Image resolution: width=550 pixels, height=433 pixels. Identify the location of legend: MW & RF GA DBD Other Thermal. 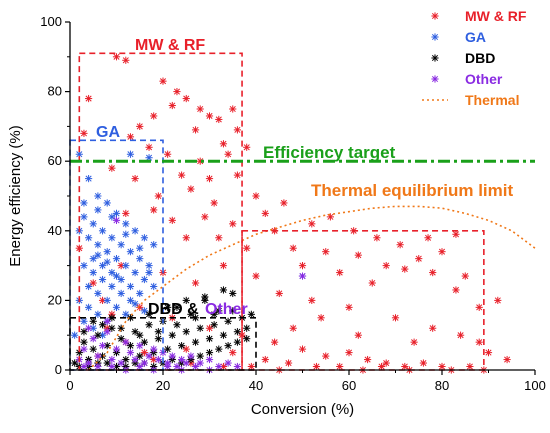
(474, 58).